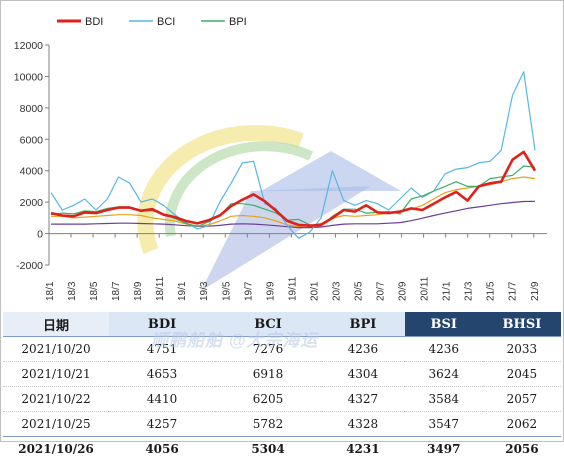  I want to click on table-cell: 4410, so click(162, 399).